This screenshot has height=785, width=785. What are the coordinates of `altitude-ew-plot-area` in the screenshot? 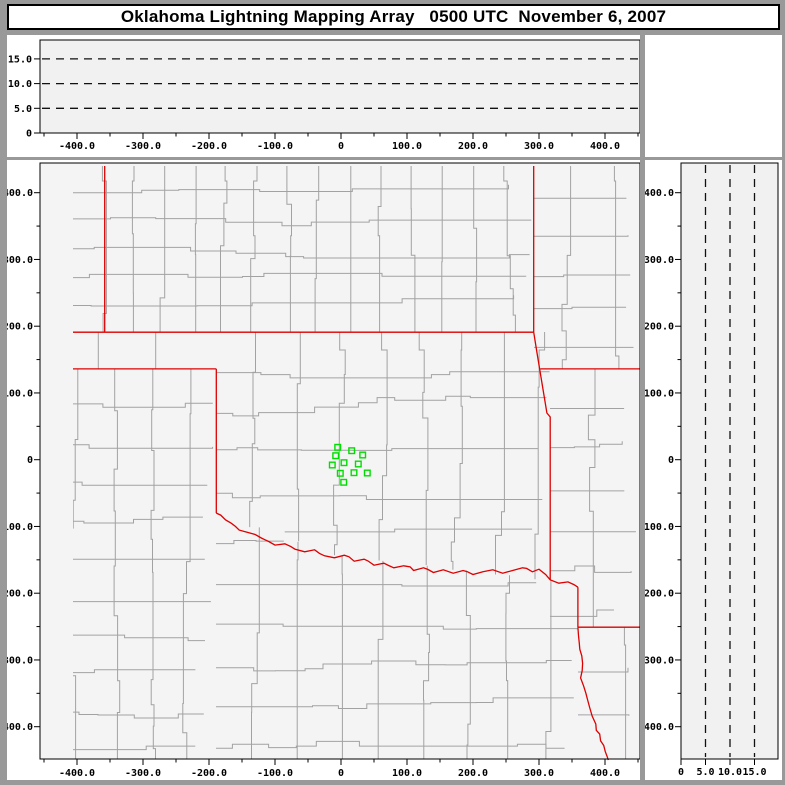 It's located at (340, 86).